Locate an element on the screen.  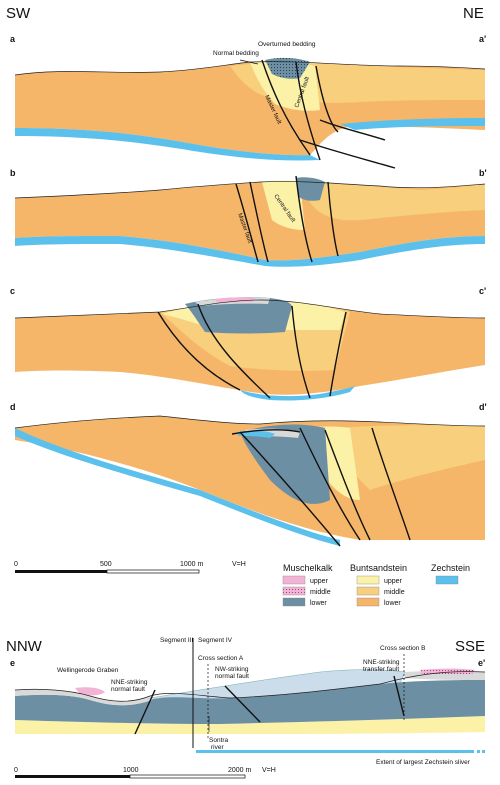
label-overturned-bedding: Overturned bedding is located at coordinates (287, 44).